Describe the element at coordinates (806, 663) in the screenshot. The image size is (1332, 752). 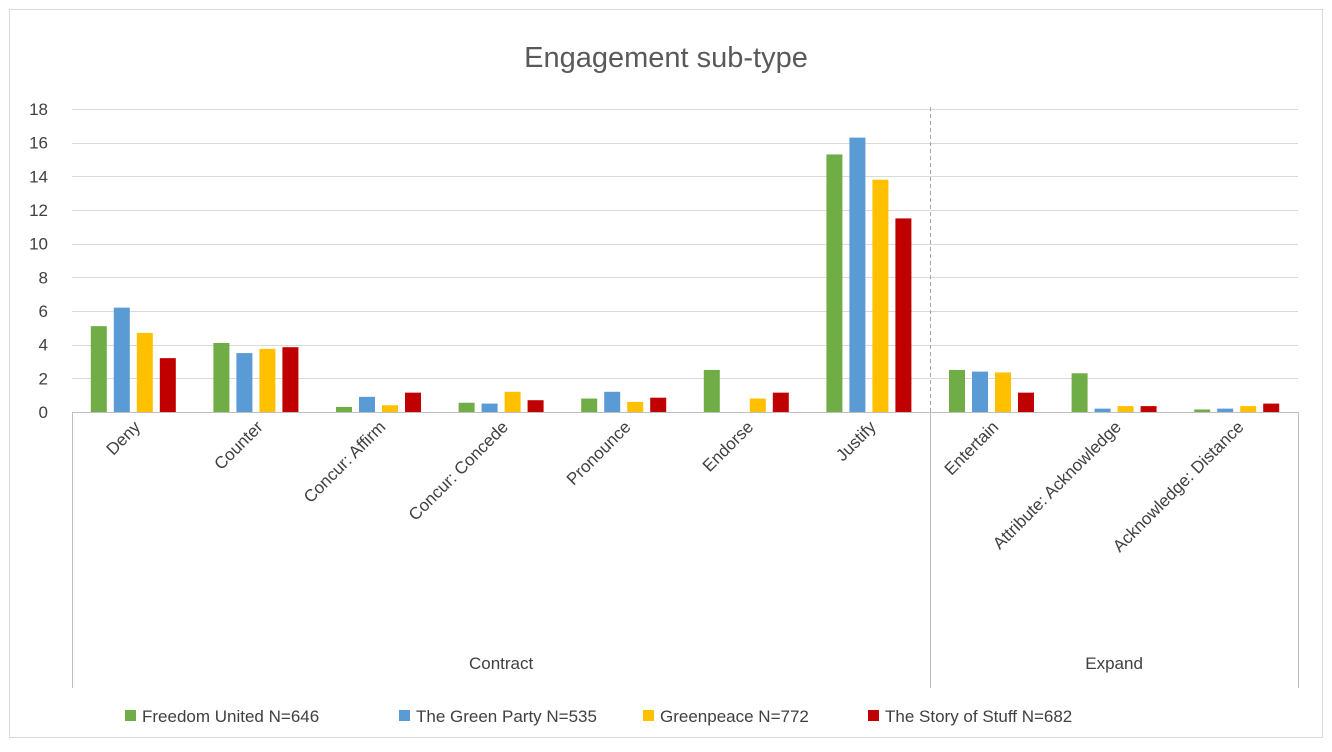
I see `x-axis-group-labels: Contract Expand` at that location.